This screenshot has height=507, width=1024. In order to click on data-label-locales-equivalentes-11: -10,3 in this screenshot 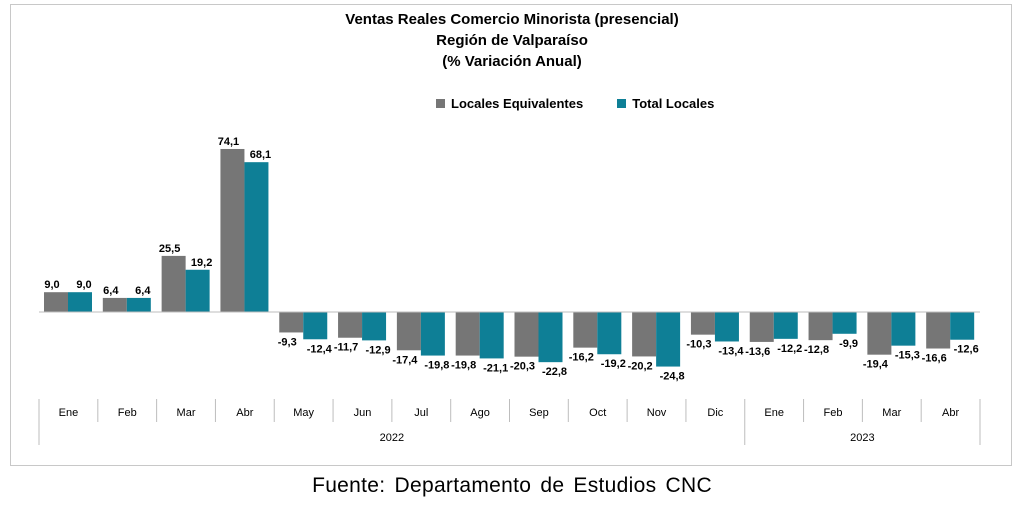, I will do `click(698, 345)`.